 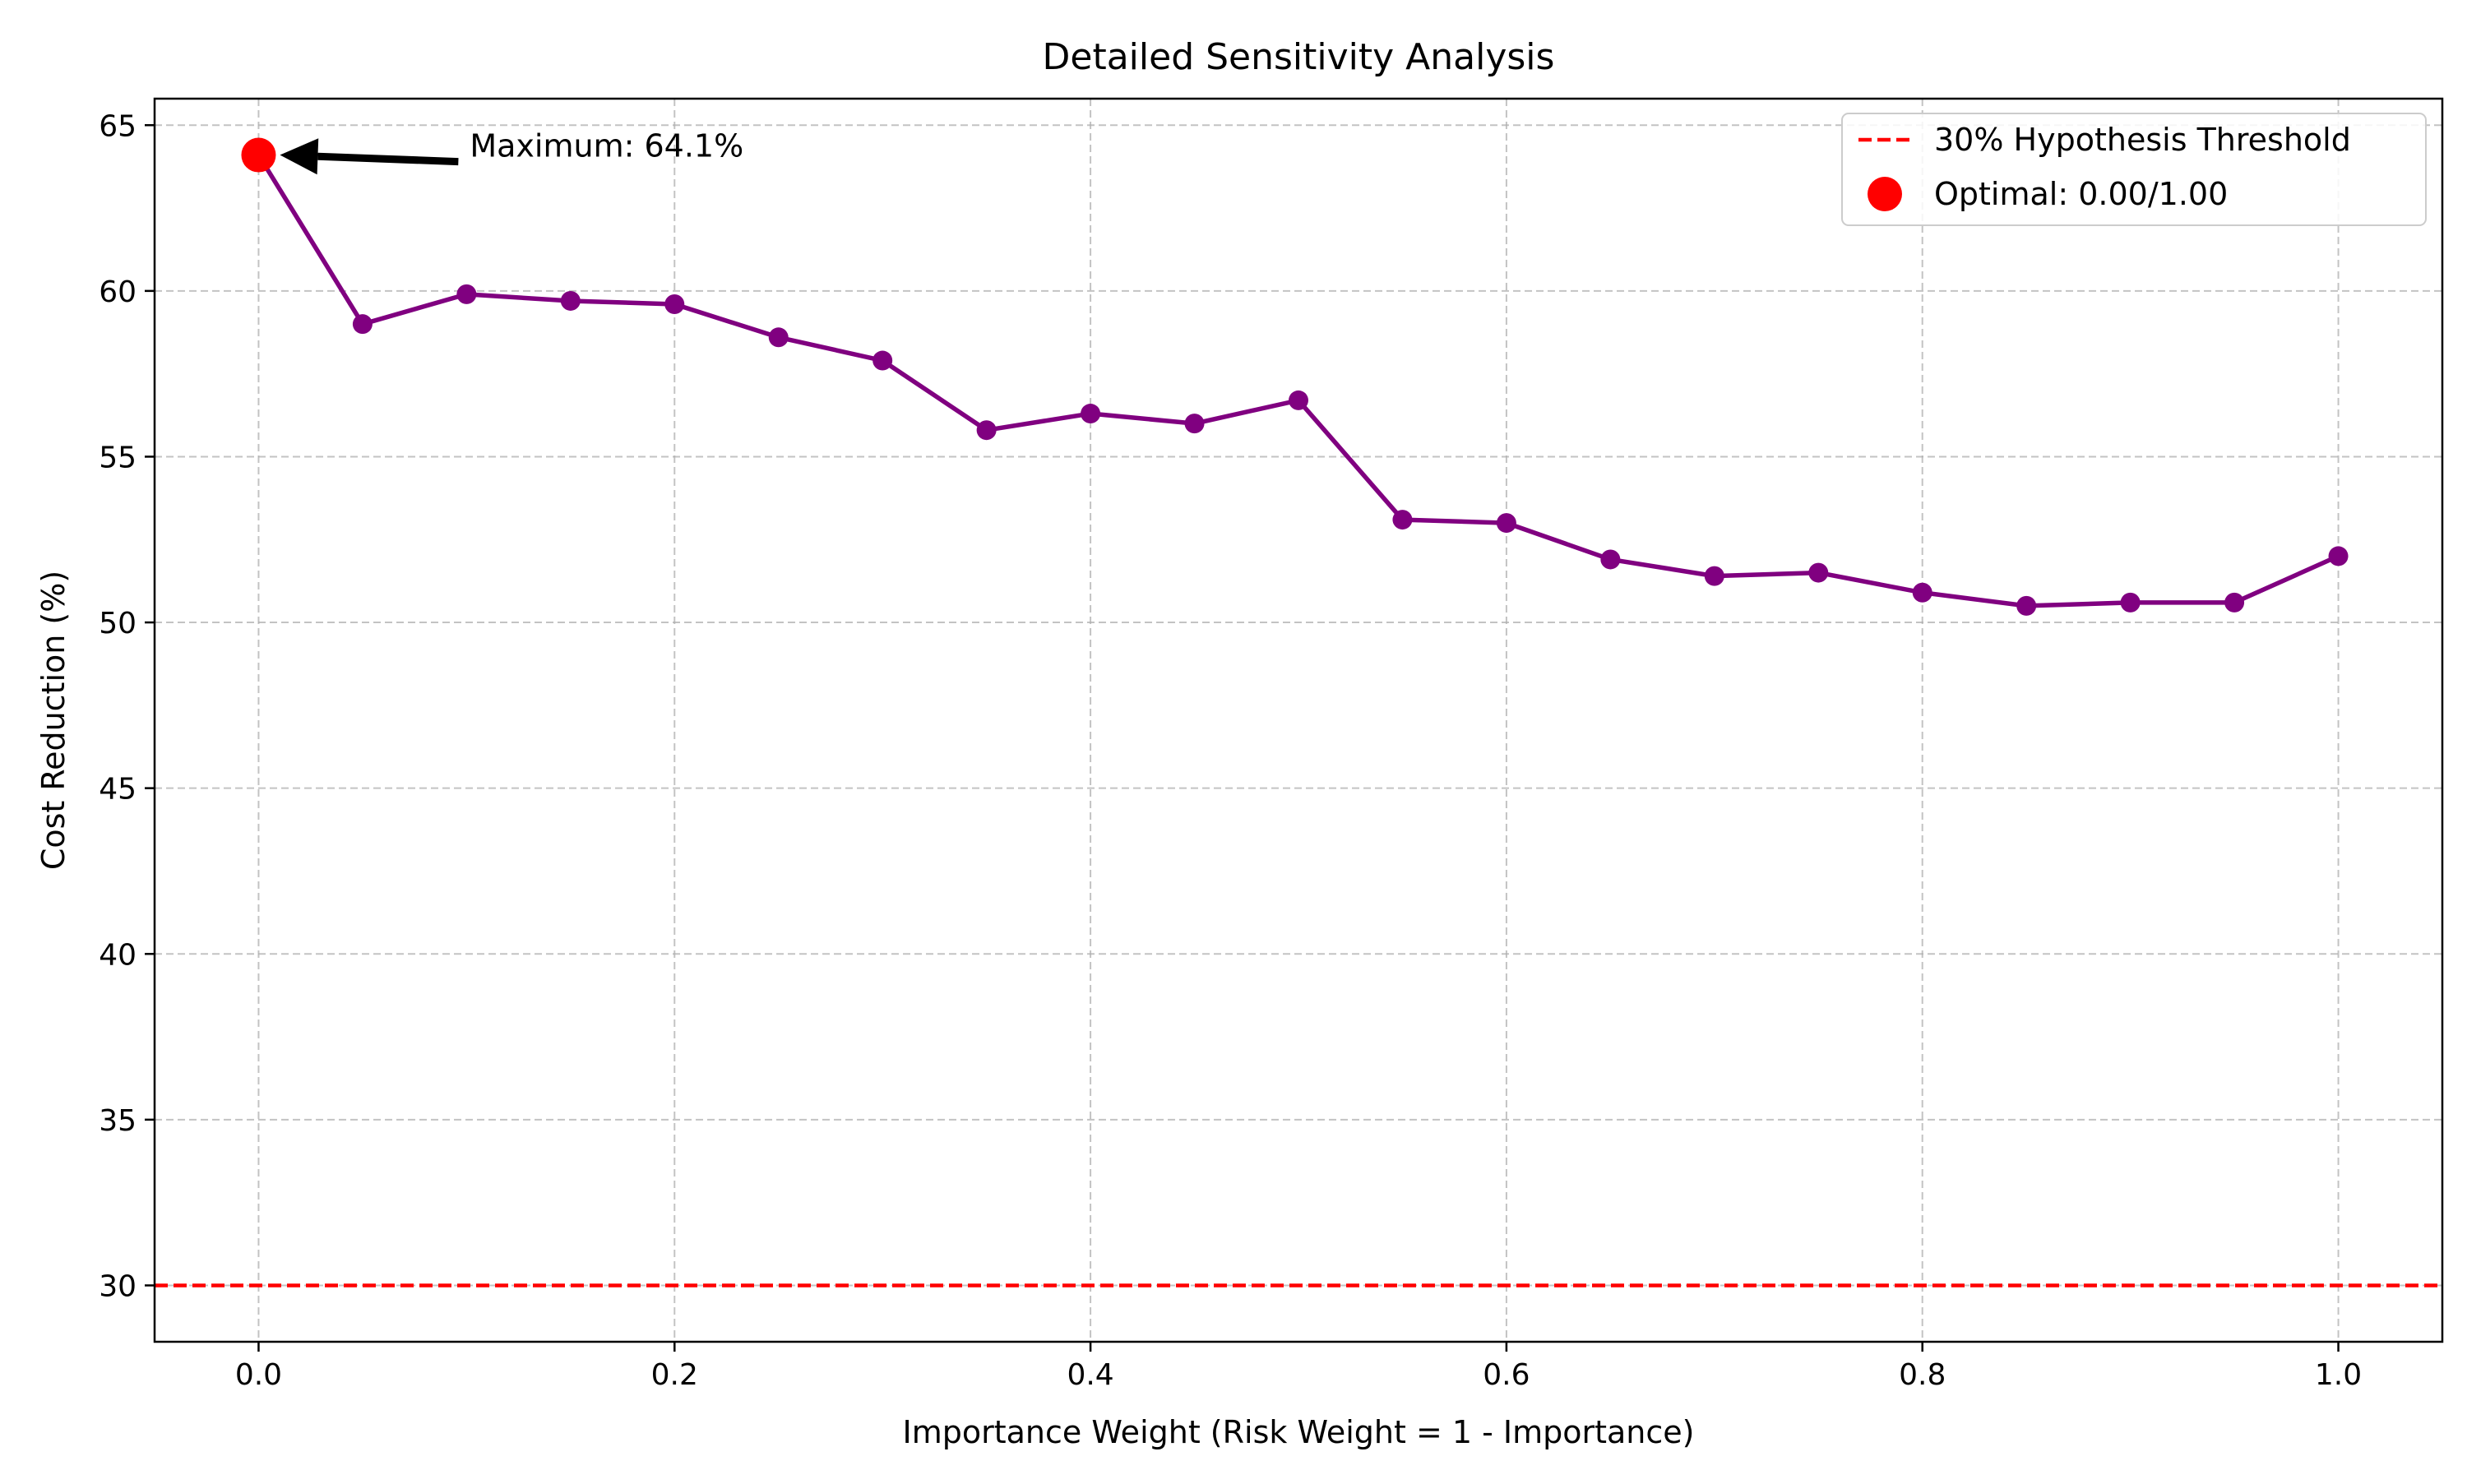 What do you see at coordinates (118, 1286) in the screenshot?
I see `y-tick-label: 30` at bounding box center [118, 1286].